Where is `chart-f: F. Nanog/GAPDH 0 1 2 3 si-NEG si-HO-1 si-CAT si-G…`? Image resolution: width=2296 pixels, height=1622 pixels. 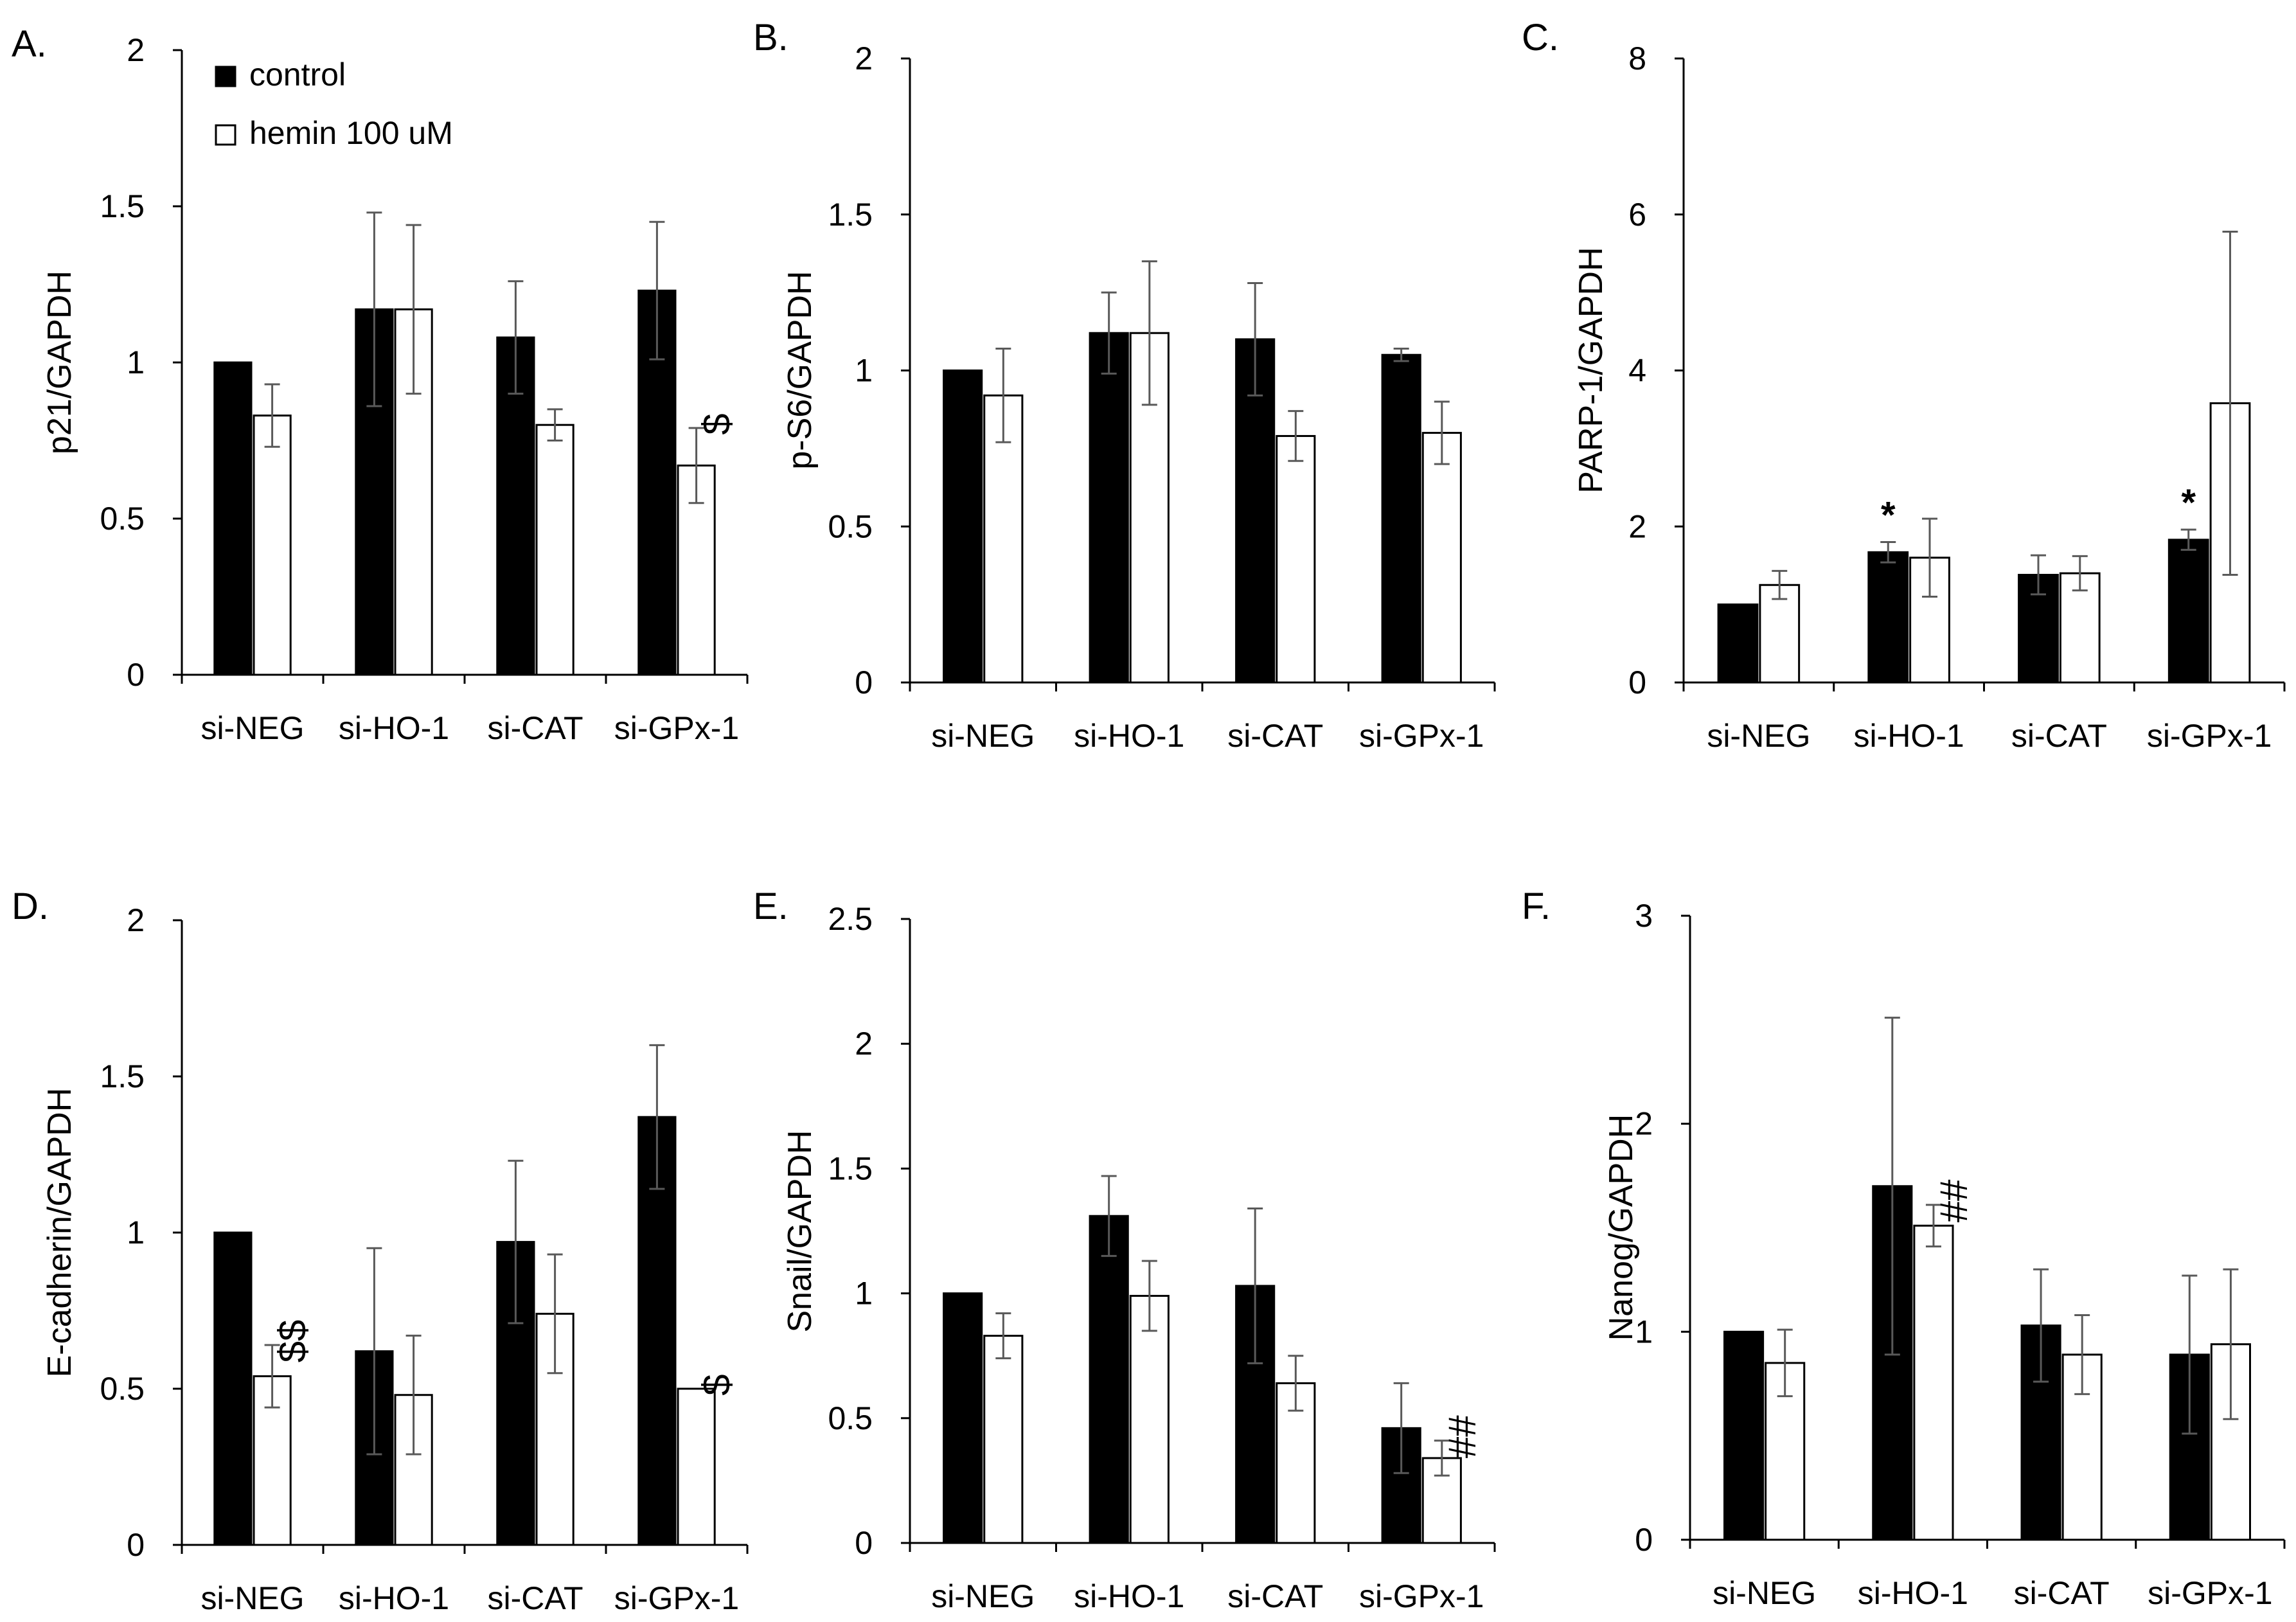
chart-f: F. Nanog/GAPDH 0 1 2 3 si-NEG si-HO-1 si-CAT si-G… is located at coordinates (1904, 1249).